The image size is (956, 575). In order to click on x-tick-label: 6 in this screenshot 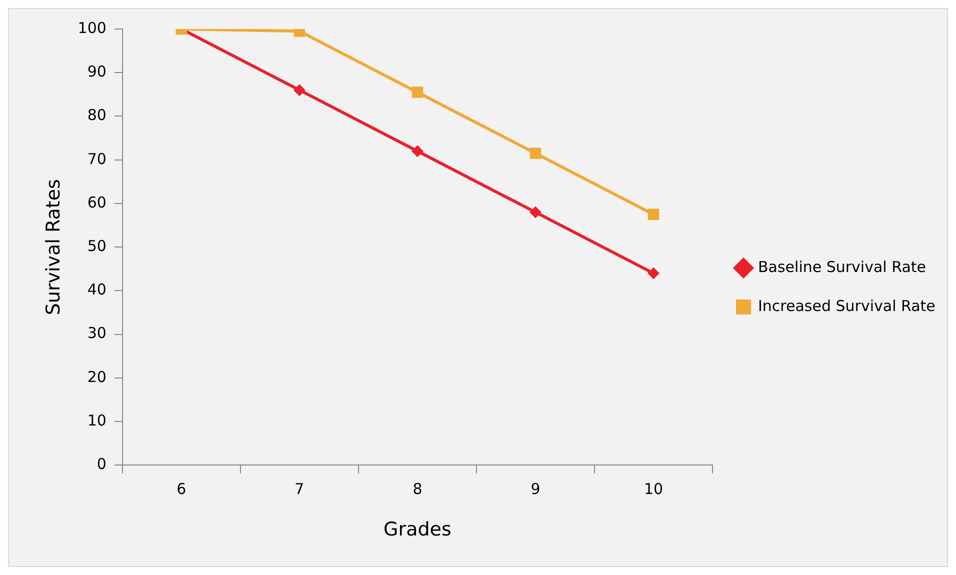, I will do `click(181, 489)`.